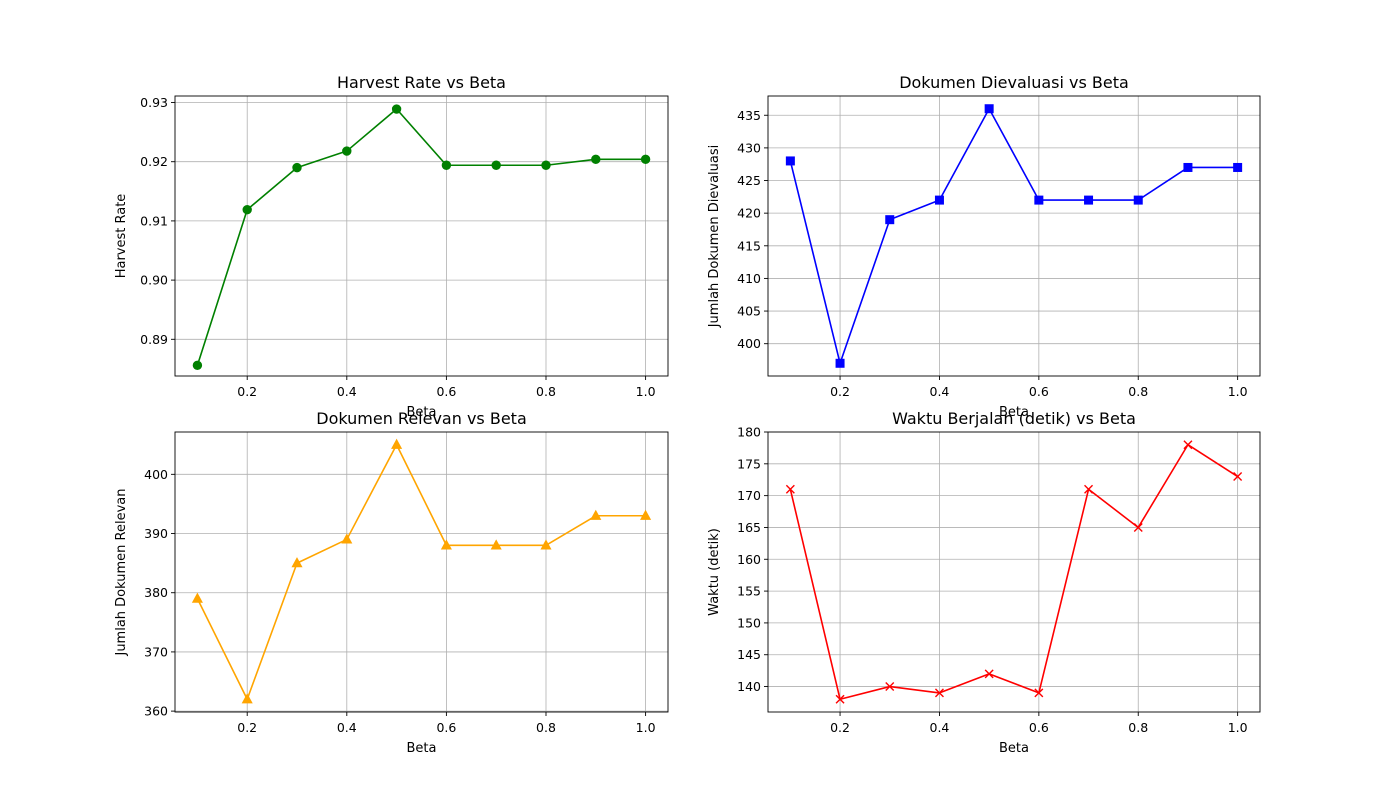 This screenshot has width=1400, height=800. Describe the element at coordinates (154, 102) in the screenshot. I see `y-tick-label: 0.93` at that location.